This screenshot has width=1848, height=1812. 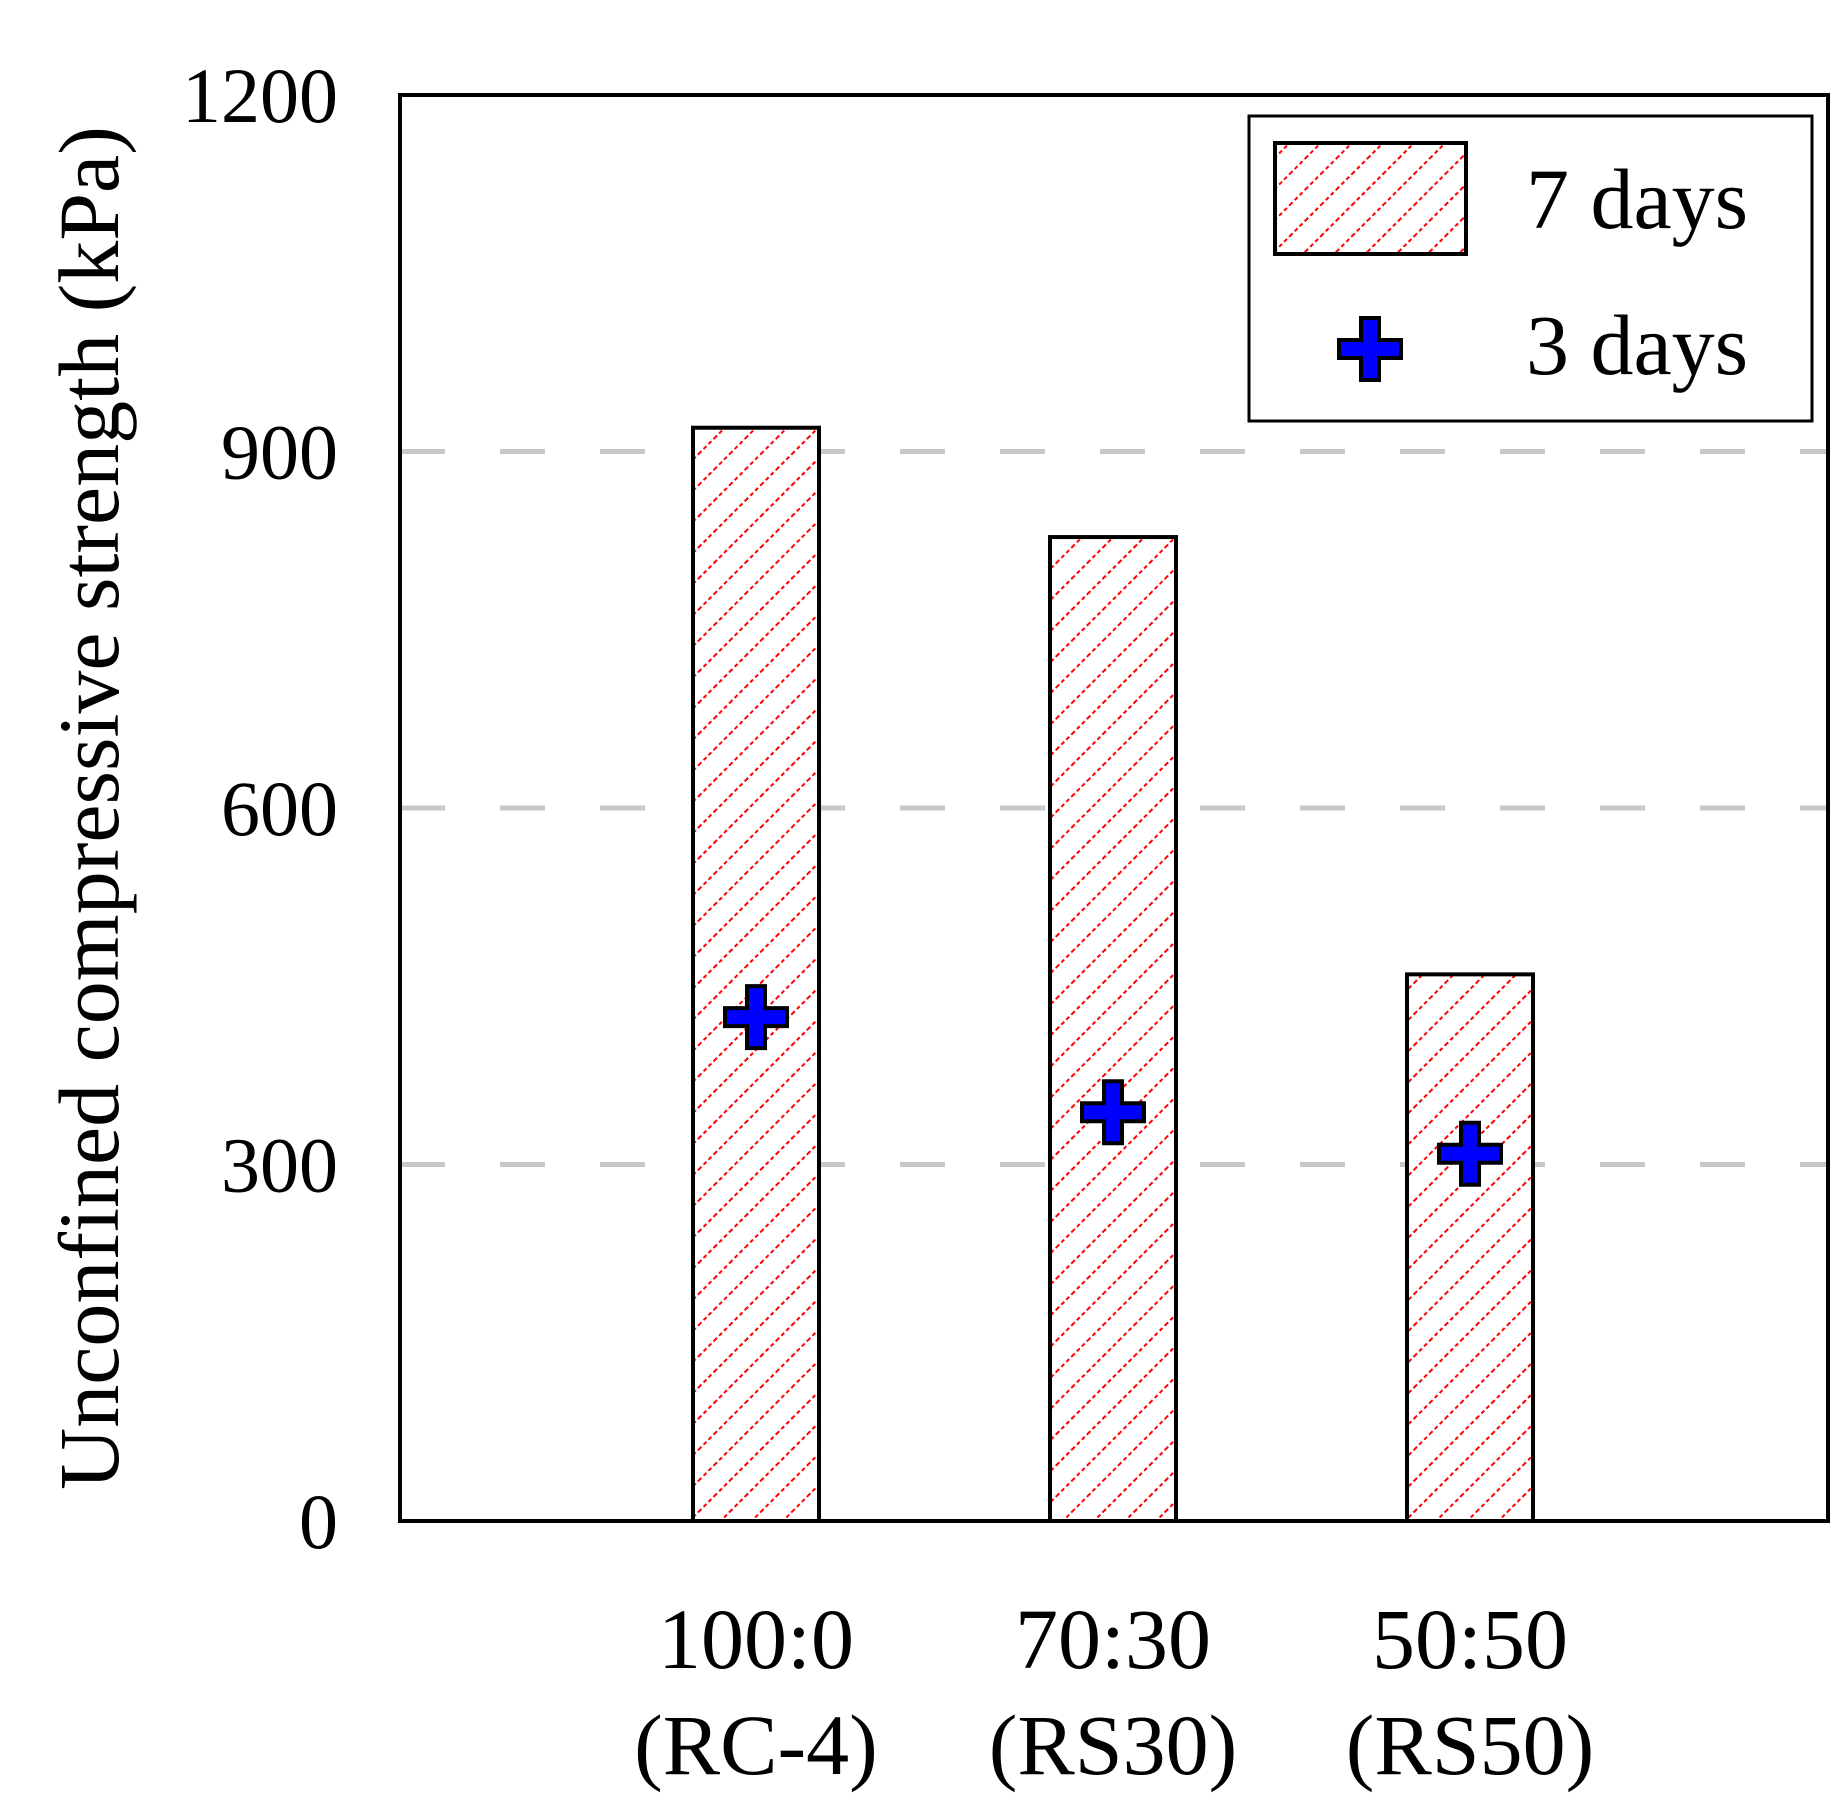 What do you see at coordinates (279, 808) in the screenshot?
I see `y-tick-600: 600` at bounding box center [279, 808].